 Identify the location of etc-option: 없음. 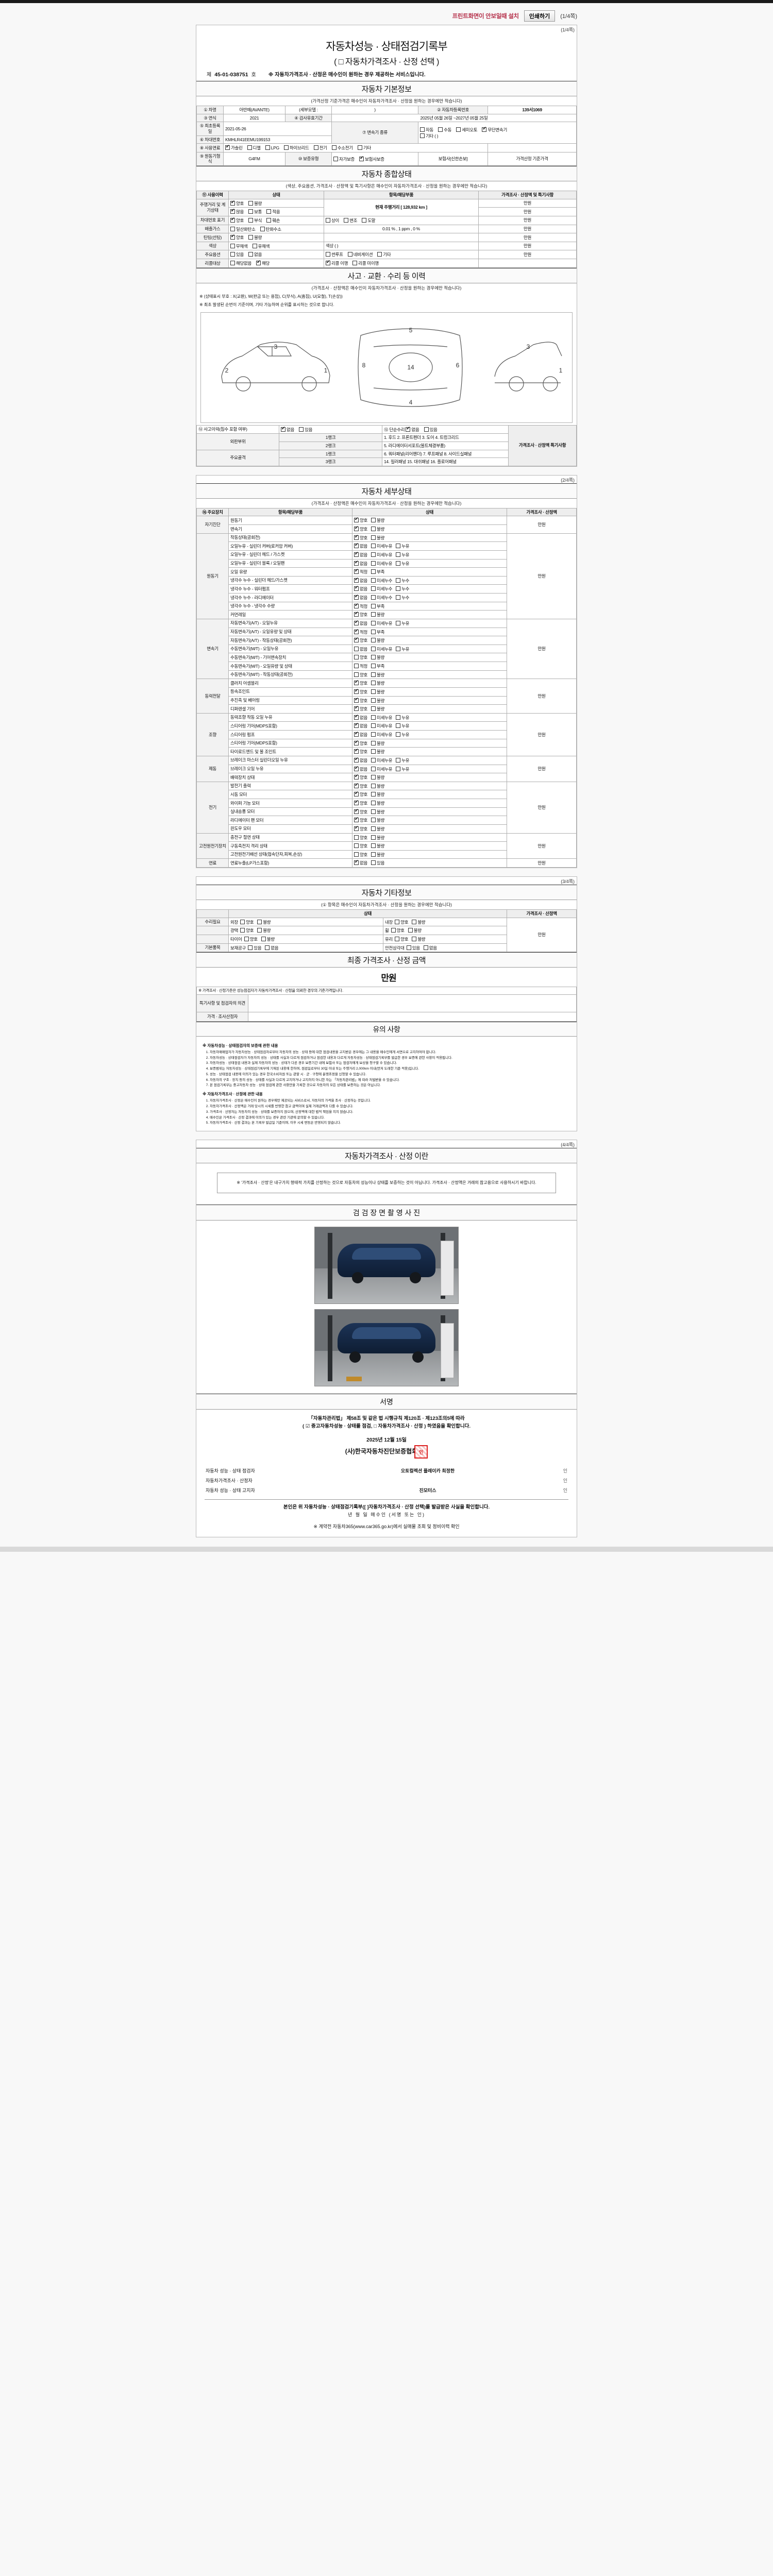
(430, 948).